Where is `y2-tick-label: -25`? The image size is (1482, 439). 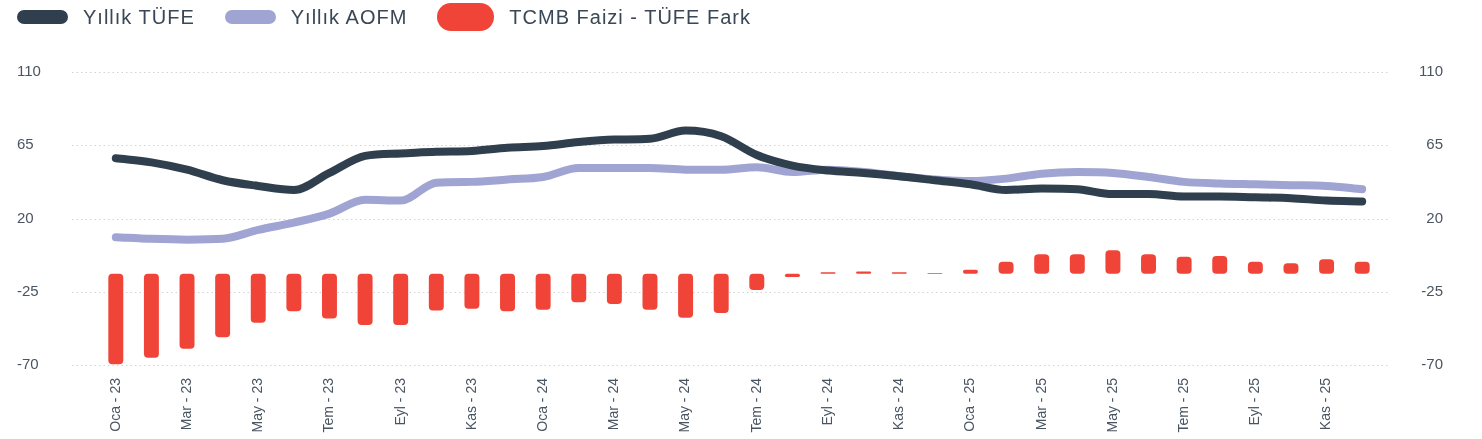 y2-tick-label: -25 is located at coordinates (1432, 290).